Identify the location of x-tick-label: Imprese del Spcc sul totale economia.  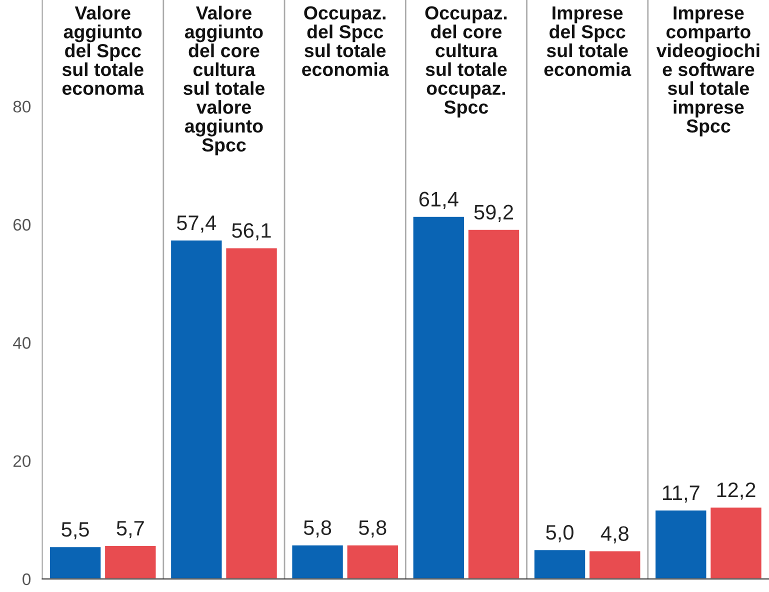
(588, 41).